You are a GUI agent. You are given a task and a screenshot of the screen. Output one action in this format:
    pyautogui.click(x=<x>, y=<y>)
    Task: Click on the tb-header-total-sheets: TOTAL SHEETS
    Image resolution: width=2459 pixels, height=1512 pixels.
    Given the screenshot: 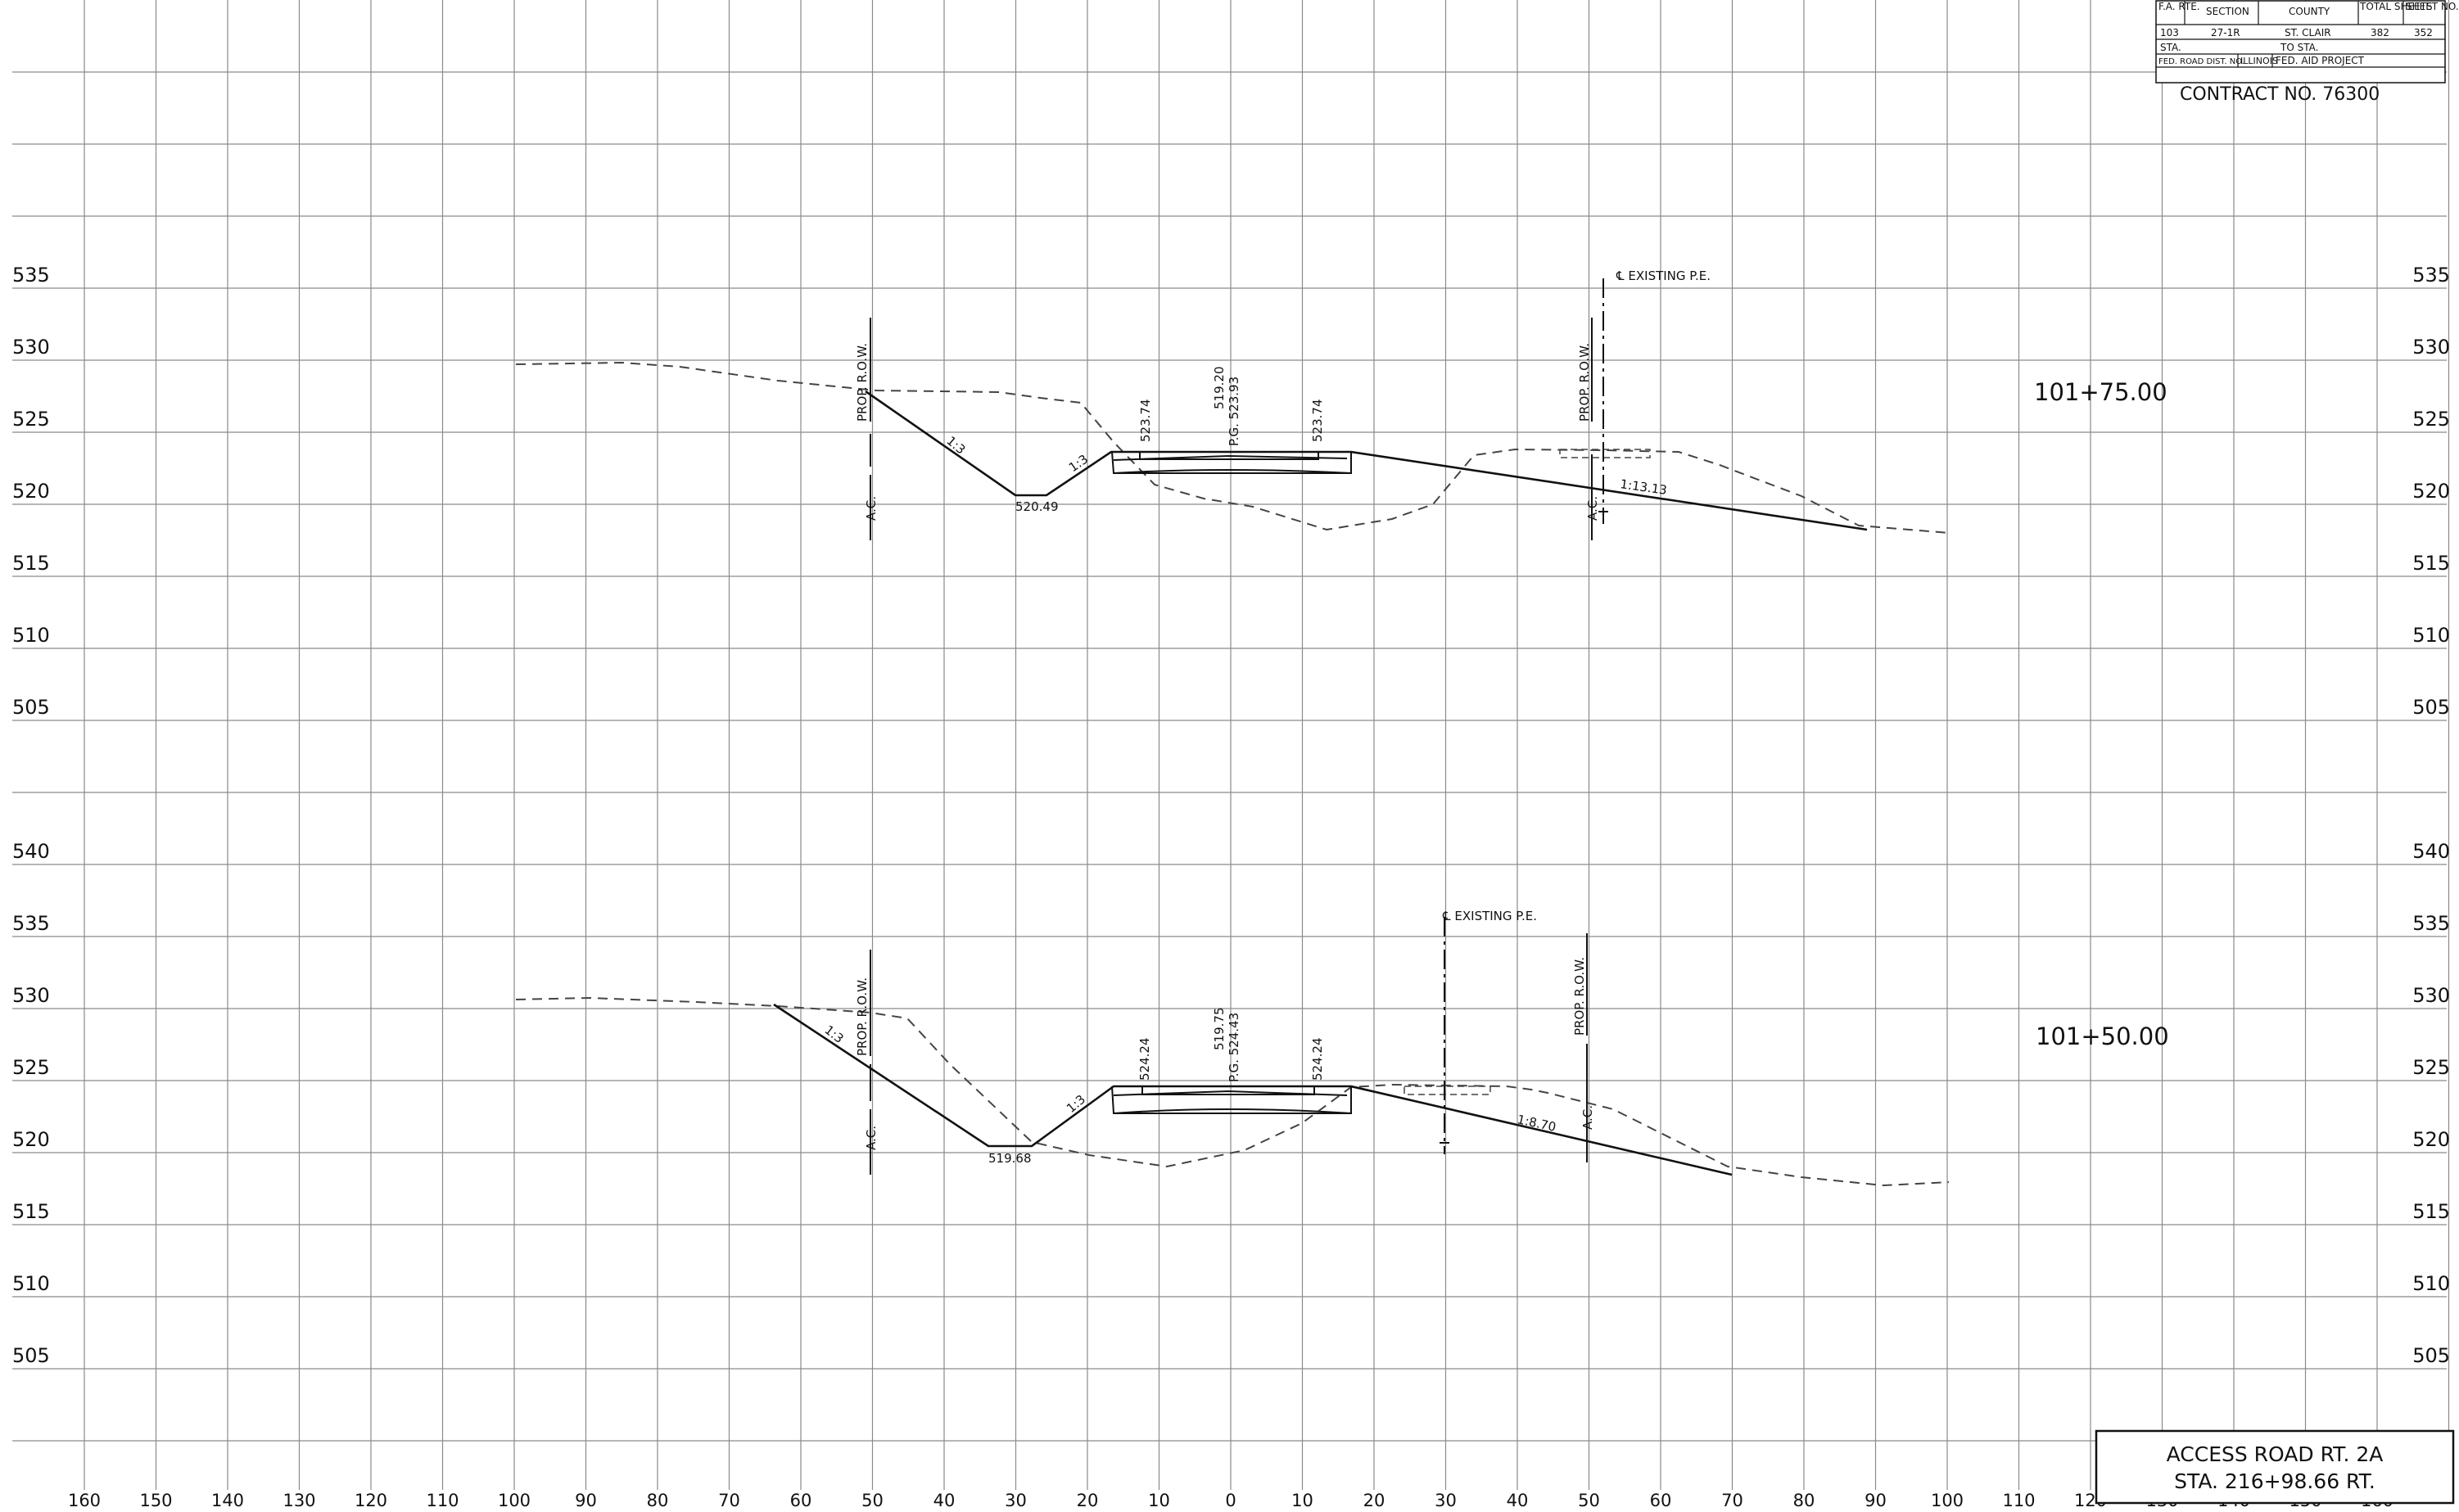 What is the action you would take?
    pyautogui.click(x=2396, y=6)
    